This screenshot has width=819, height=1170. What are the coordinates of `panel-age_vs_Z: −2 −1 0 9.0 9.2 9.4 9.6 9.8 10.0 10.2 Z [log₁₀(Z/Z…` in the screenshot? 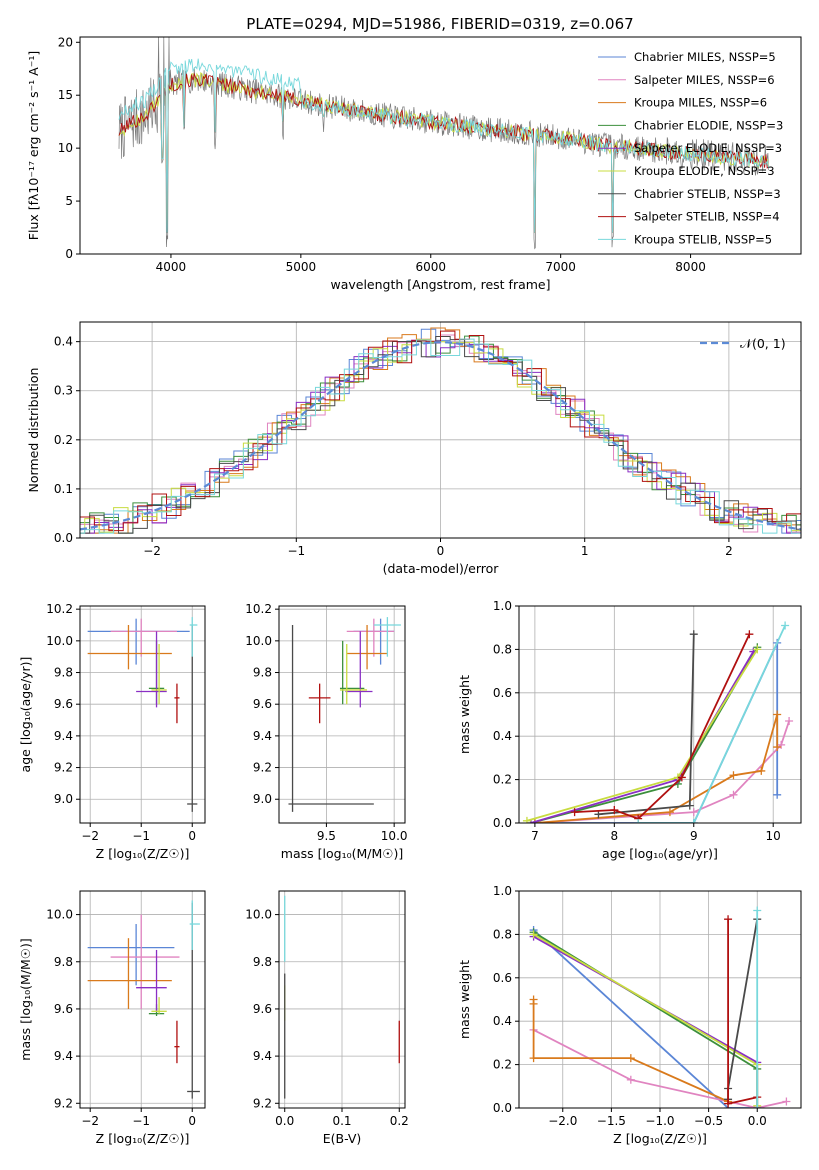 It's located at (112, 731).